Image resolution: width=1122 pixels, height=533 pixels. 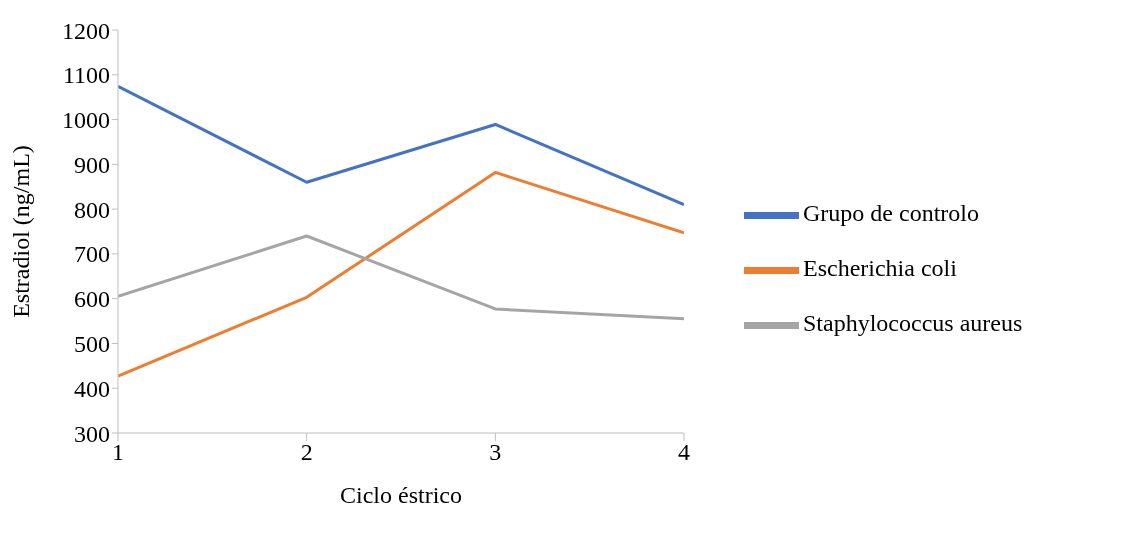 What do you see at coordinates (880, 268) in the screenshot?
I see `legend-label: Escherichia coli` at bounding box center [880, 268].